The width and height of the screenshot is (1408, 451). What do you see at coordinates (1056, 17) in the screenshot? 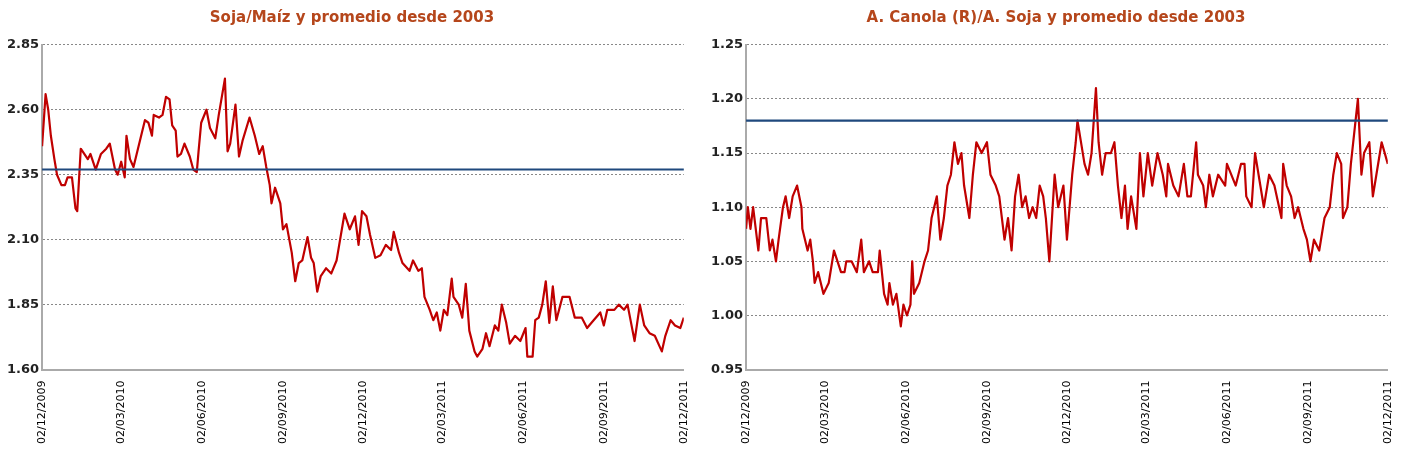
I see `chart-title: A. Canola (R)/A. Soja y promedio desde 2003` at bounding box center [1056, 17].